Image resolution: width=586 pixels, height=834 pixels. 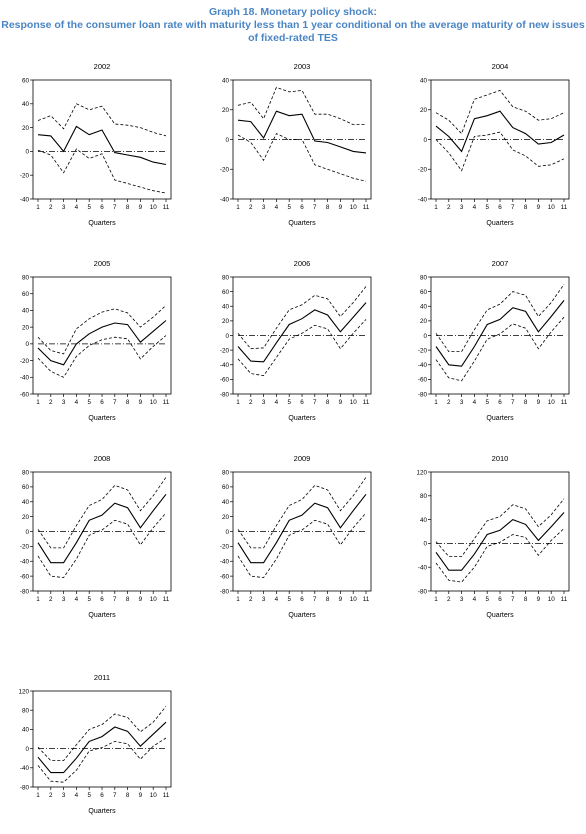 What do you see at coordinates (423, 394) in the screenshot?
I see `y-tick-label: -80` at bounding box center [423, 394].